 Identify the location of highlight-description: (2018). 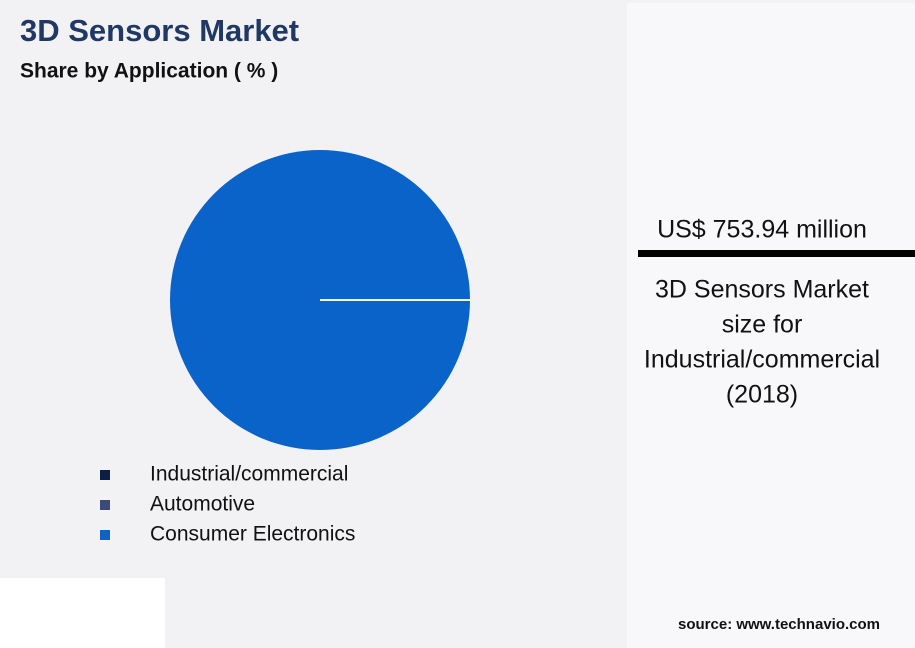
(762, 395).